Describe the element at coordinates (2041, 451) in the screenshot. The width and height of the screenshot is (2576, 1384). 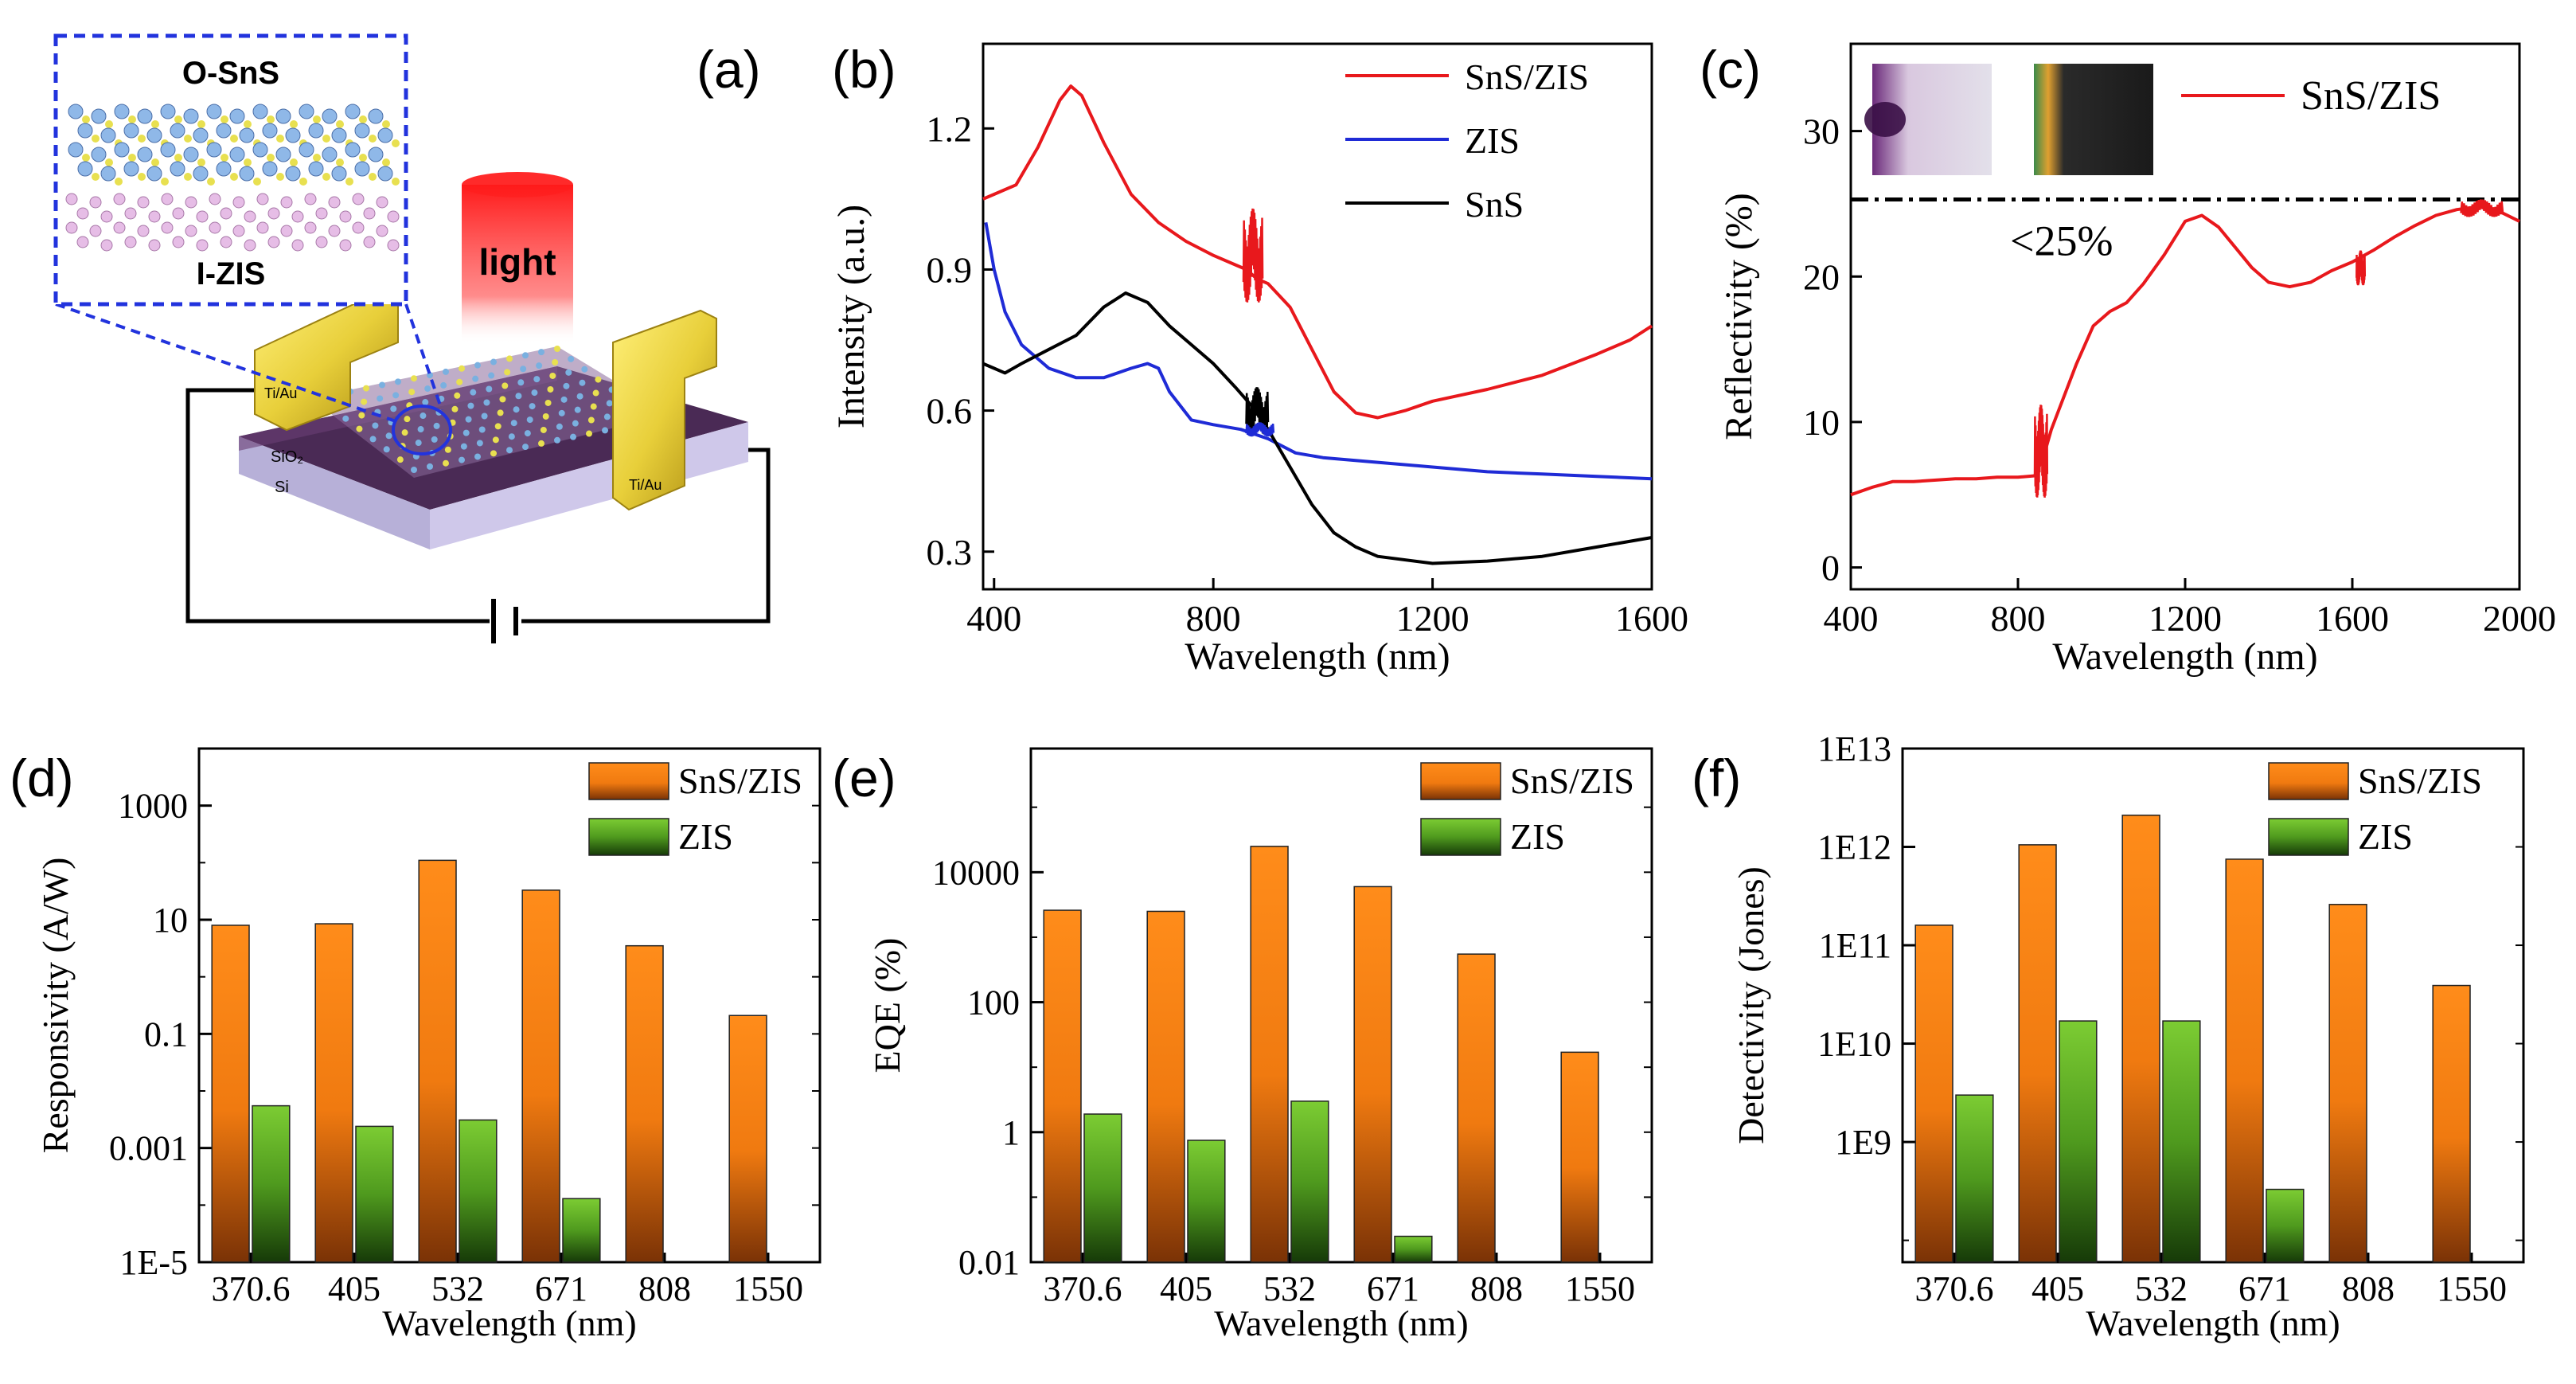
I see `series-noise` at that location.